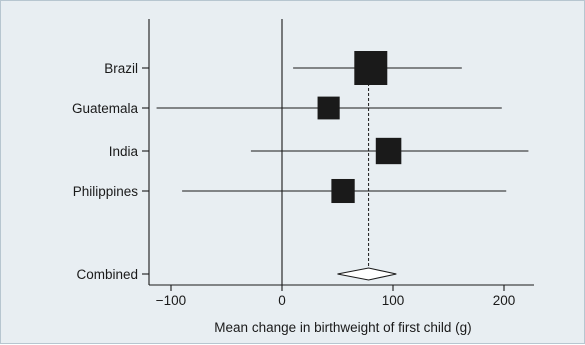  I want to click on x-tick-label: 200, so click(504, 300).